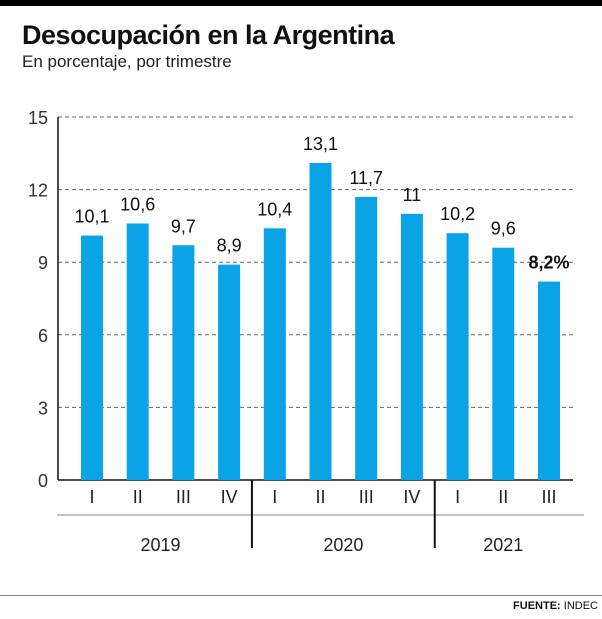 The image size is (602, 619). What do you see at coordinates (274, 209) in the screenshot?
I see `bar-value-label: 10,4` at bounding box center [274, 209].